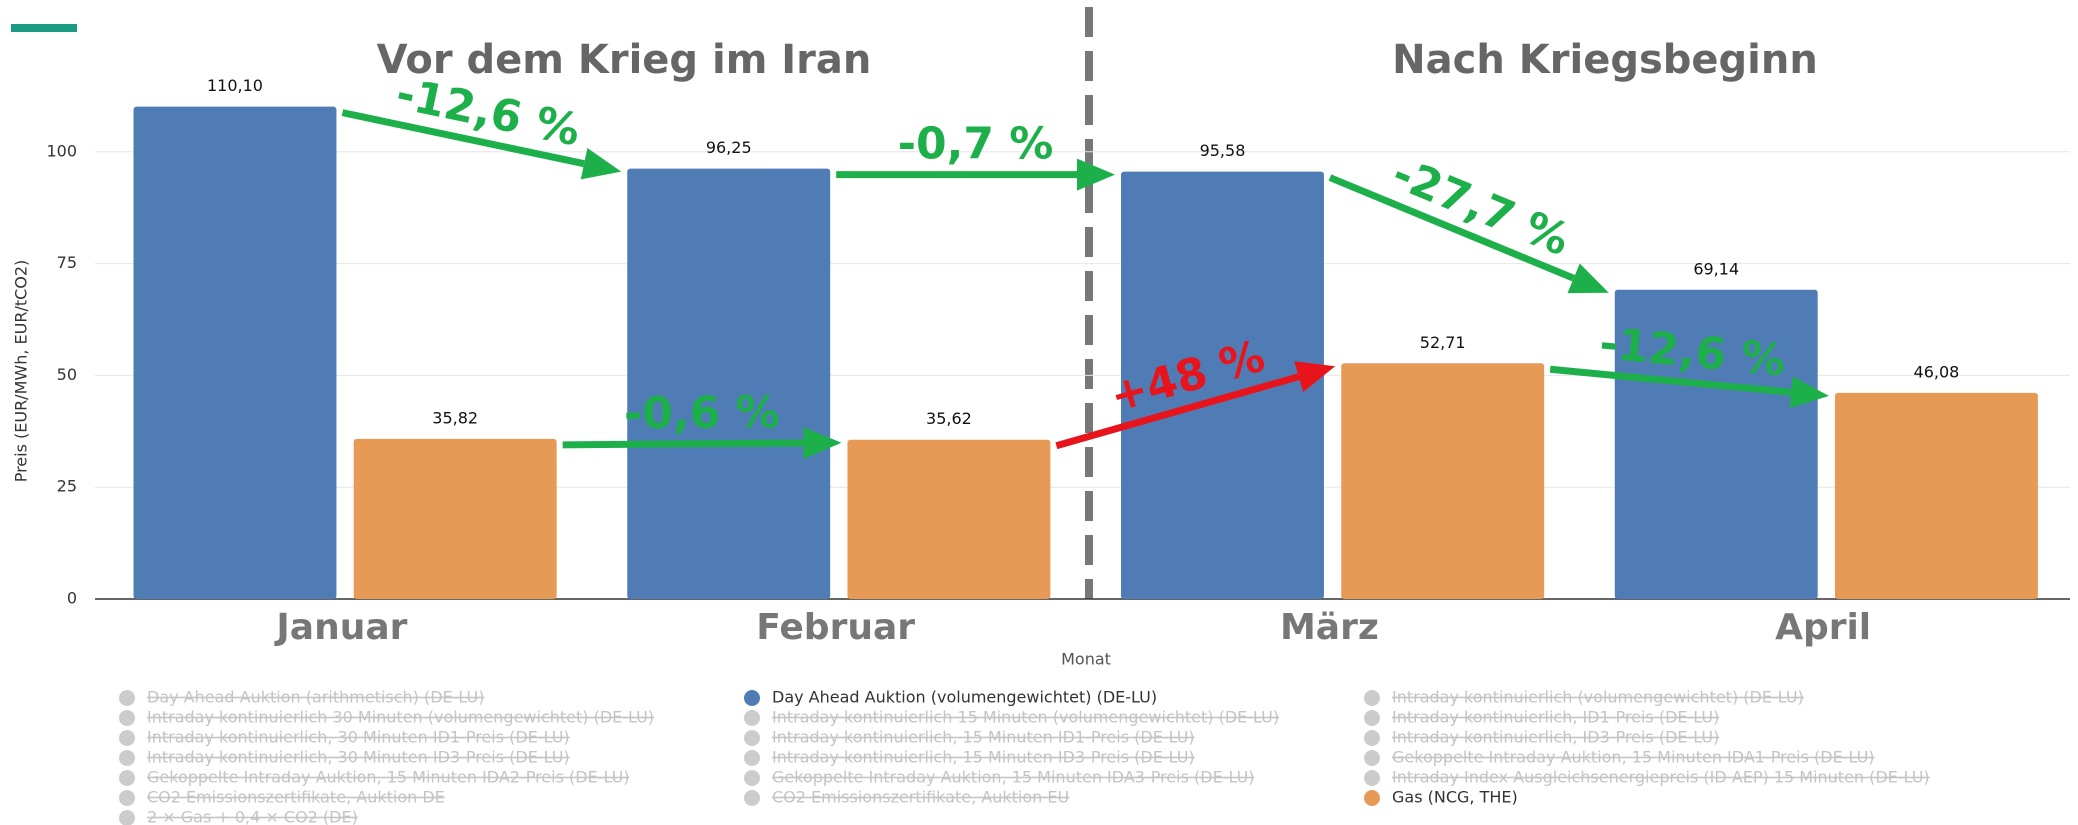  What do you see at coordinates (949, 418) in the screenshot?
I see `data-label: 35,62` at bounding box center [949, 418].